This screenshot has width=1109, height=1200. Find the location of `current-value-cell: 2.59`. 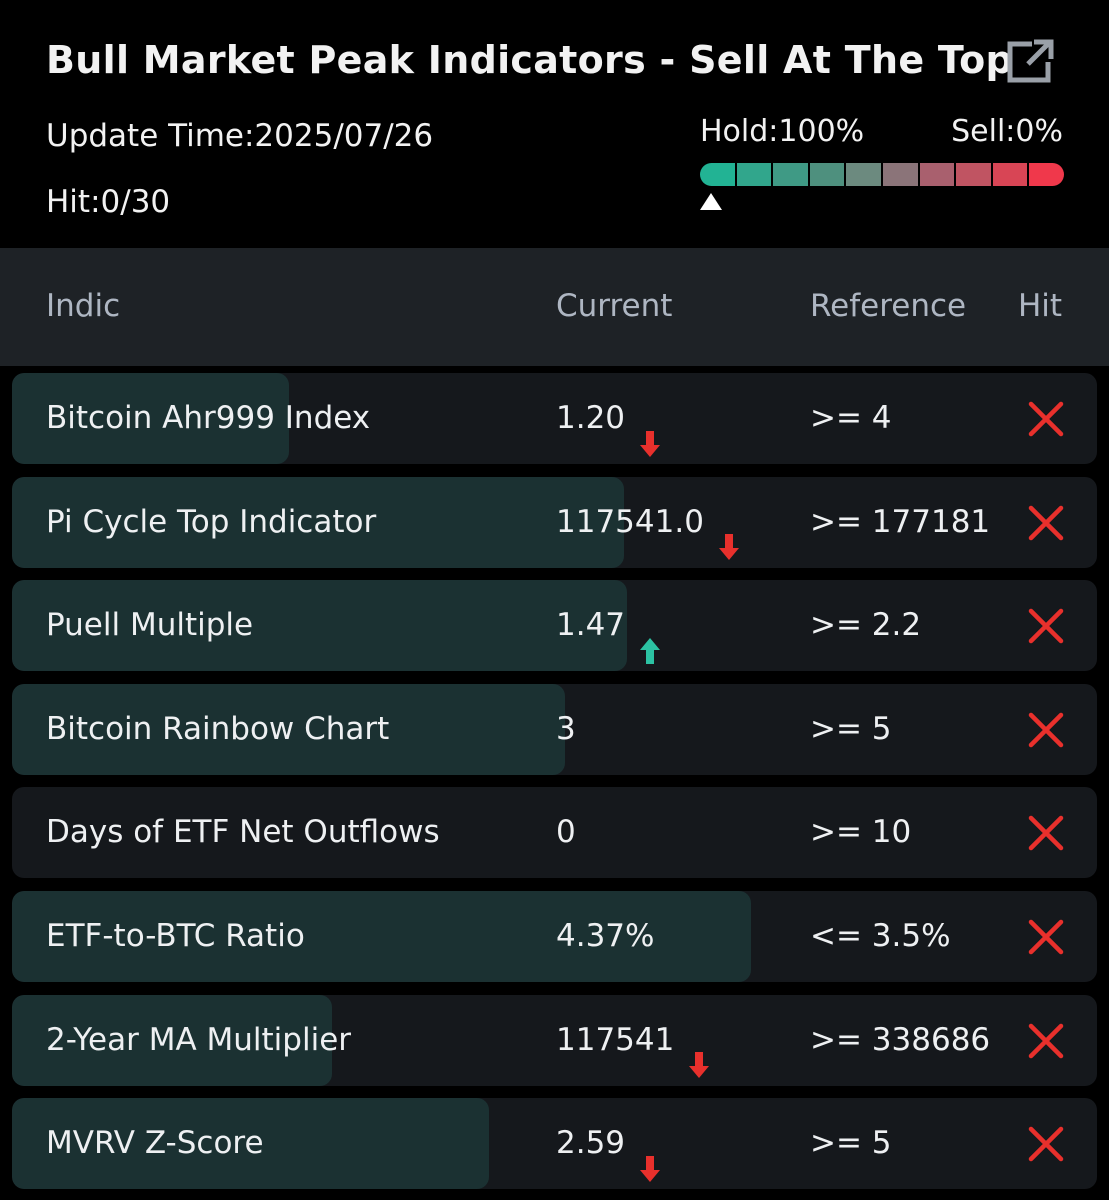

current-value-cell: 2.59 is located at coordinates (608, 1143).